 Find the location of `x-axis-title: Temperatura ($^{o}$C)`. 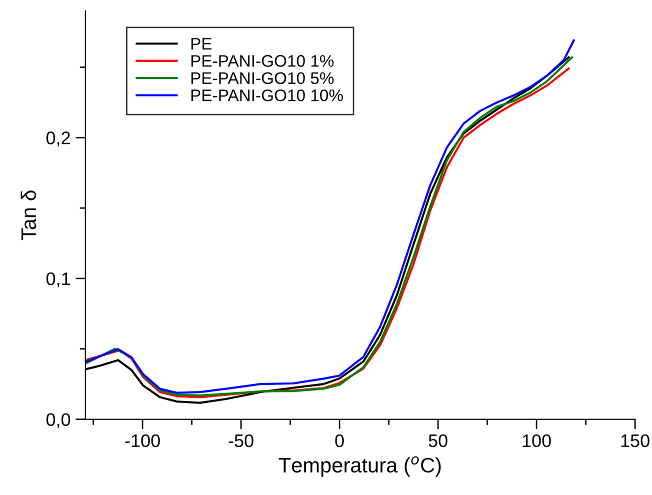

x-axis-title: Temperatura ($^{o}$C) is located at coordinates (359, 466).